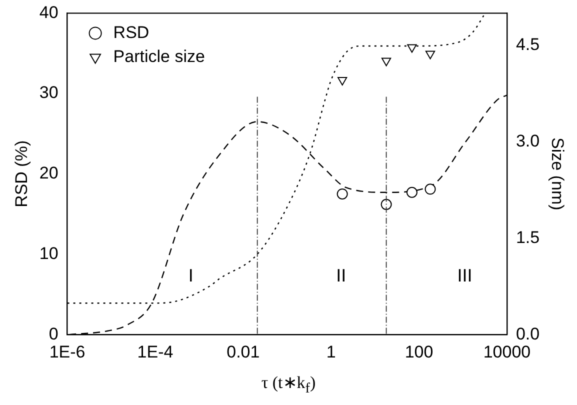  Describe the element at coordinates (507, 352) in the screenshot. I see `x-tick-label: 10000` at that location.